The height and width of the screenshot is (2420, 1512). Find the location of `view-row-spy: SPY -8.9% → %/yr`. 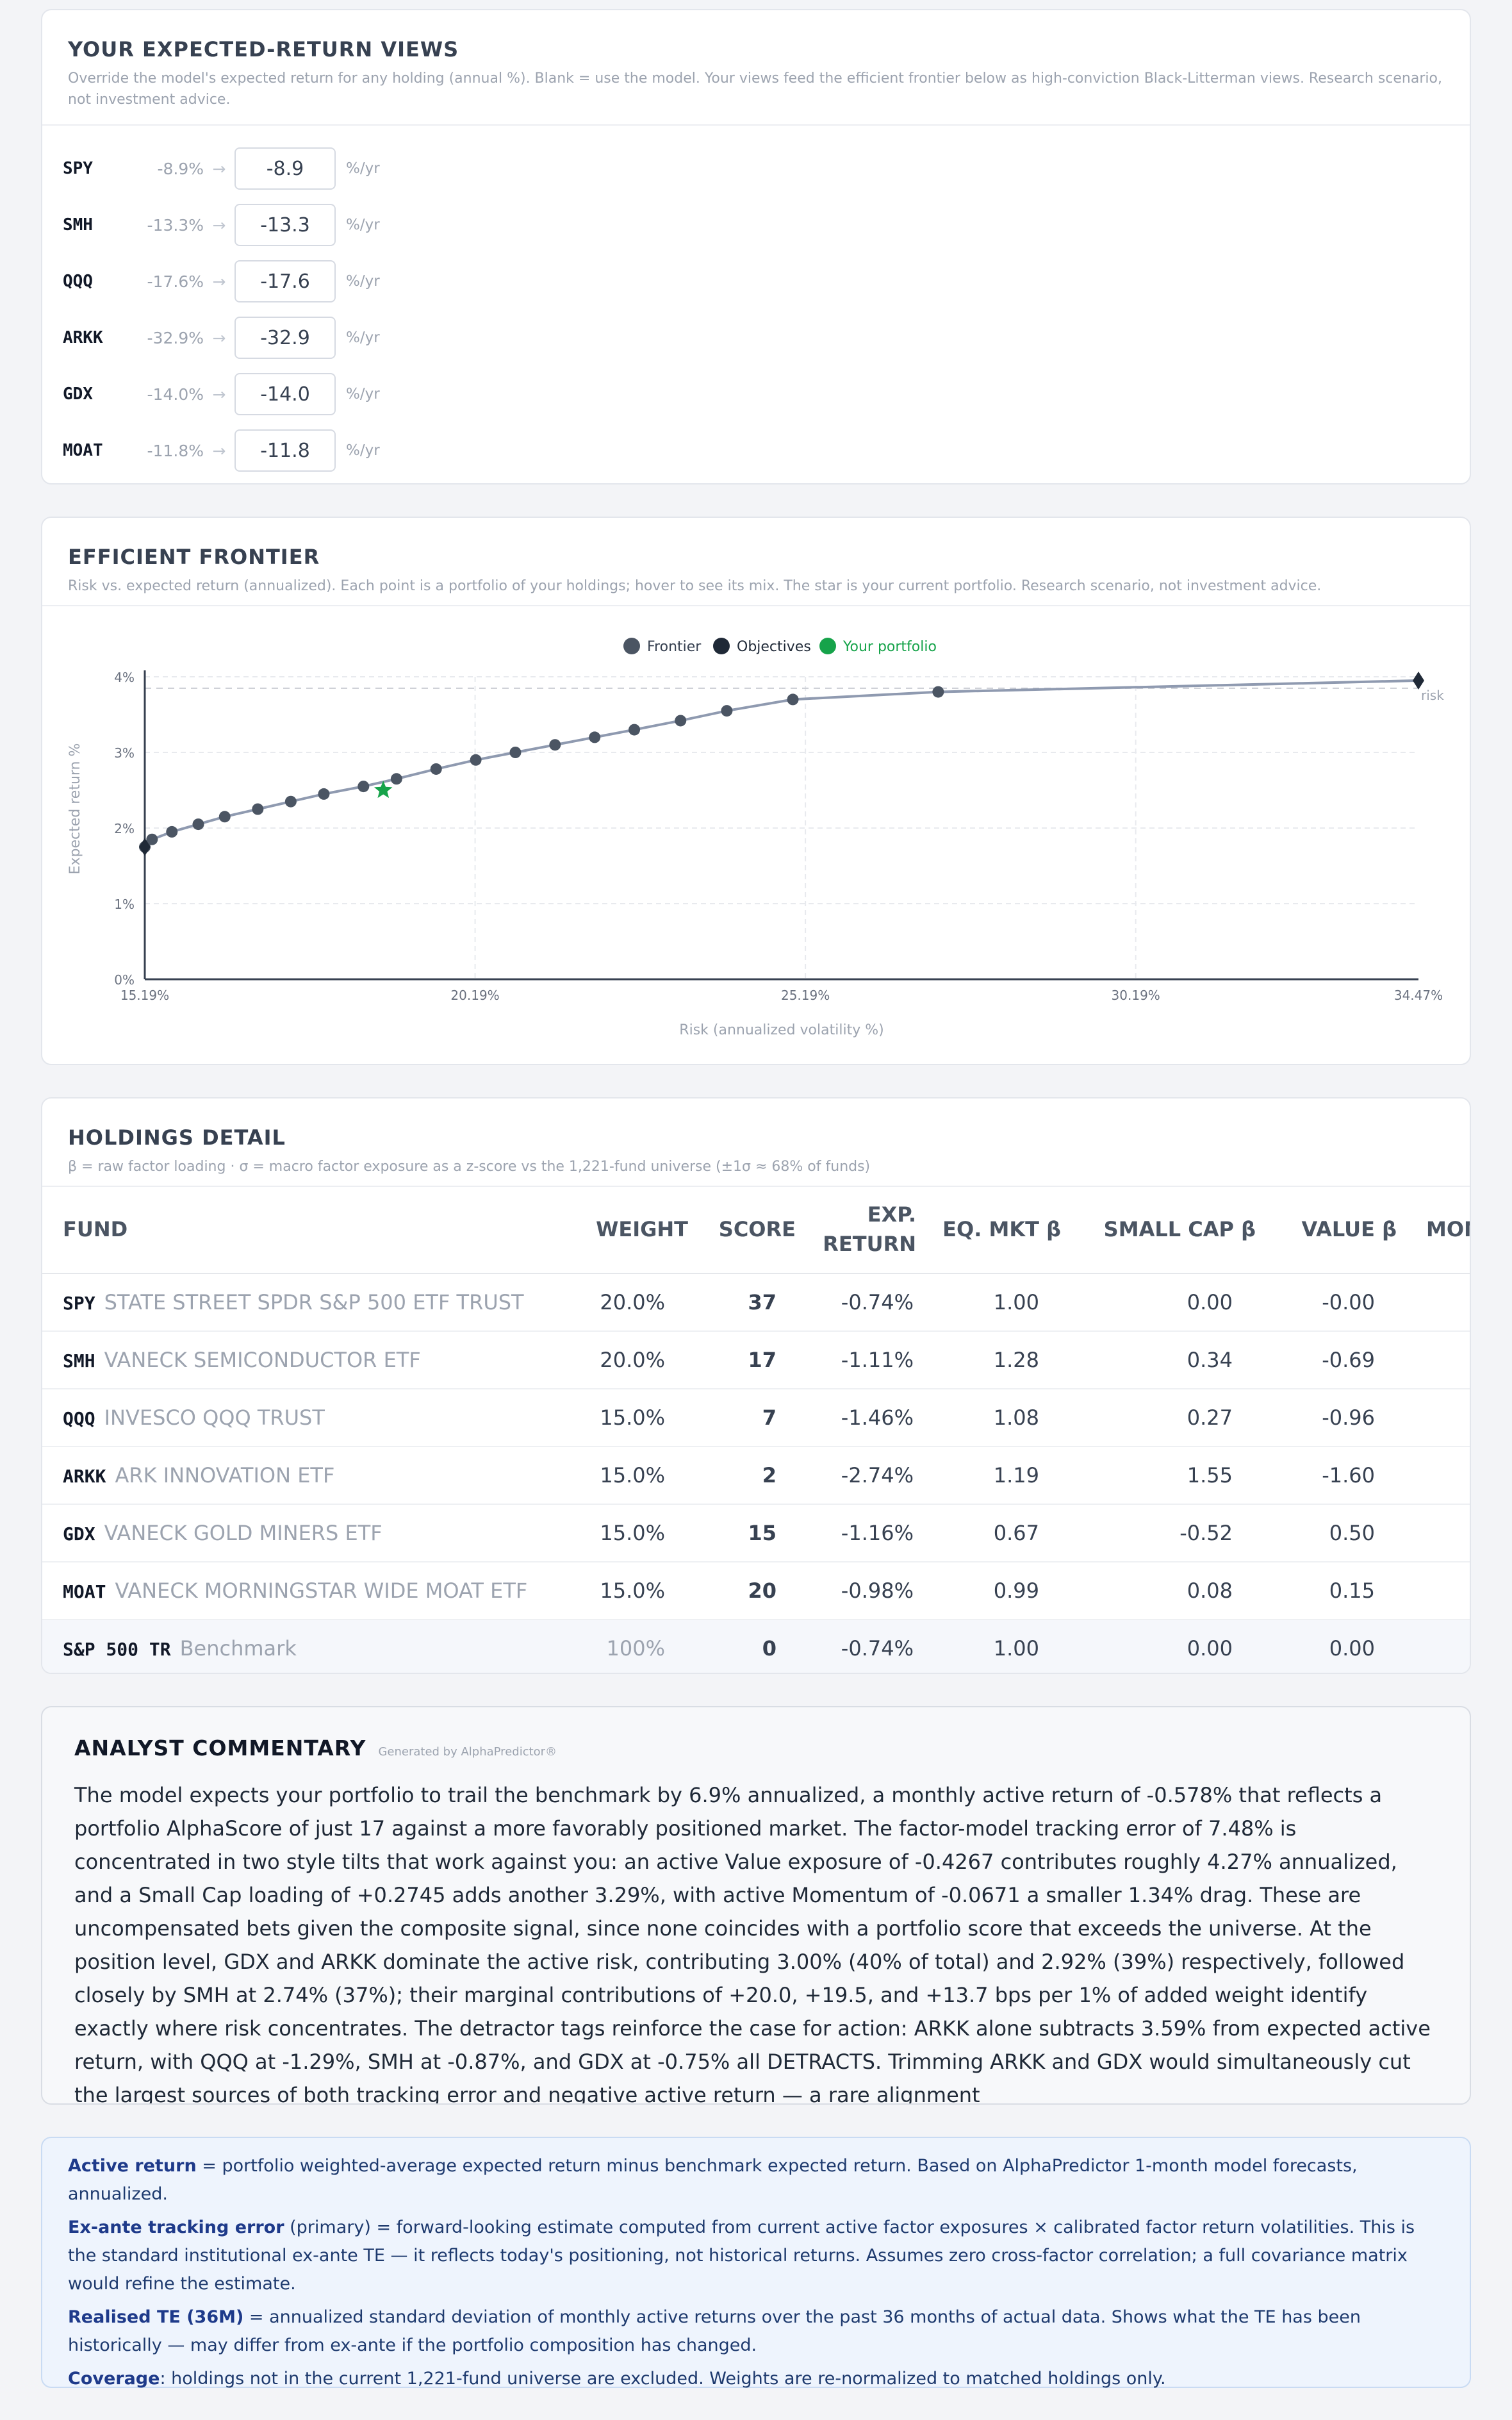

view-row-spy: SPY -8.9% → %/yr is located at coordinates (222, 168).